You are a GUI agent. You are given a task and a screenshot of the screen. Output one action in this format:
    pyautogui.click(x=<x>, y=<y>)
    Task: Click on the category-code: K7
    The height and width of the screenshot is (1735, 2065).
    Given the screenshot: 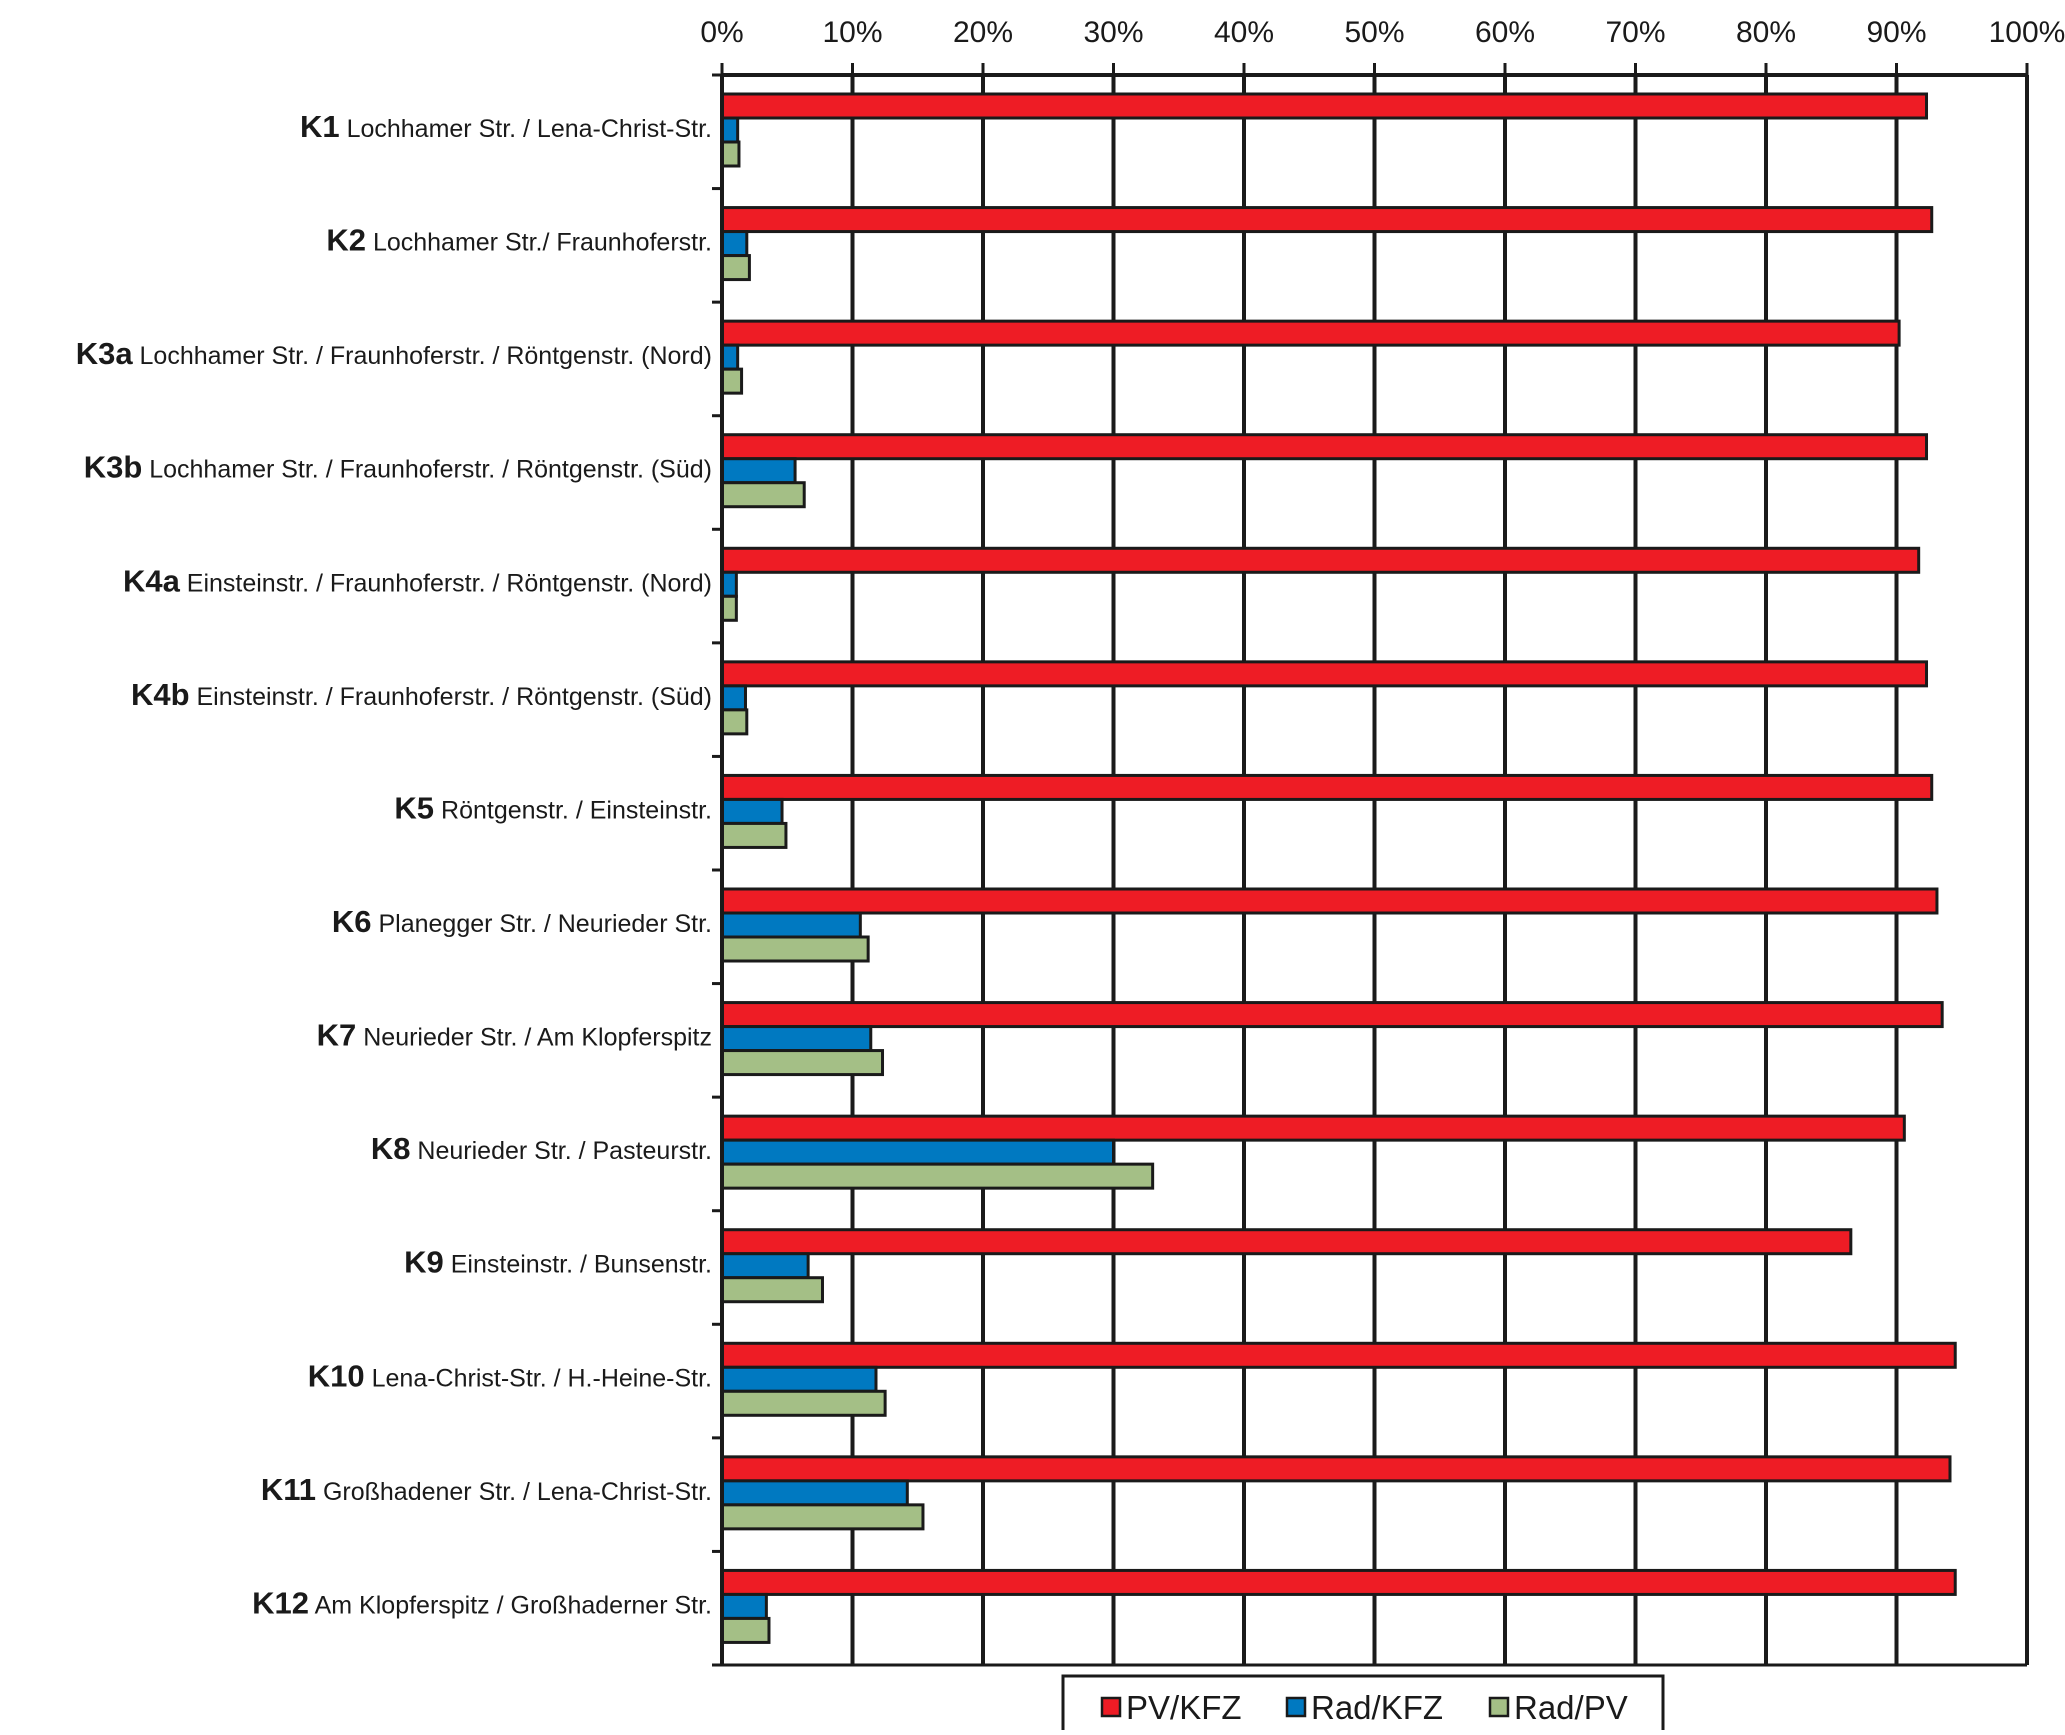 What is the action you would take?
    pyautogui.click(x=337, y=1035)
    